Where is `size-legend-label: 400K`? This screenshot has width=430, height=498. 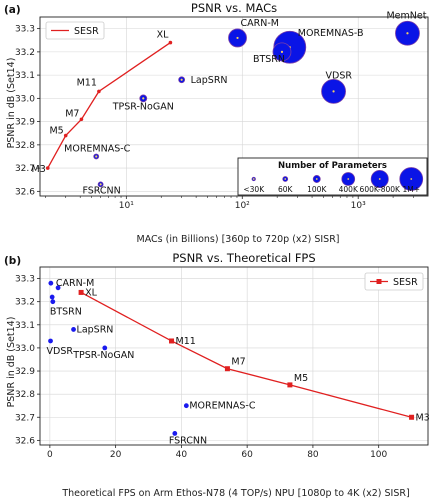 size-legend-label: 400K is located at coordinates (349, 189).